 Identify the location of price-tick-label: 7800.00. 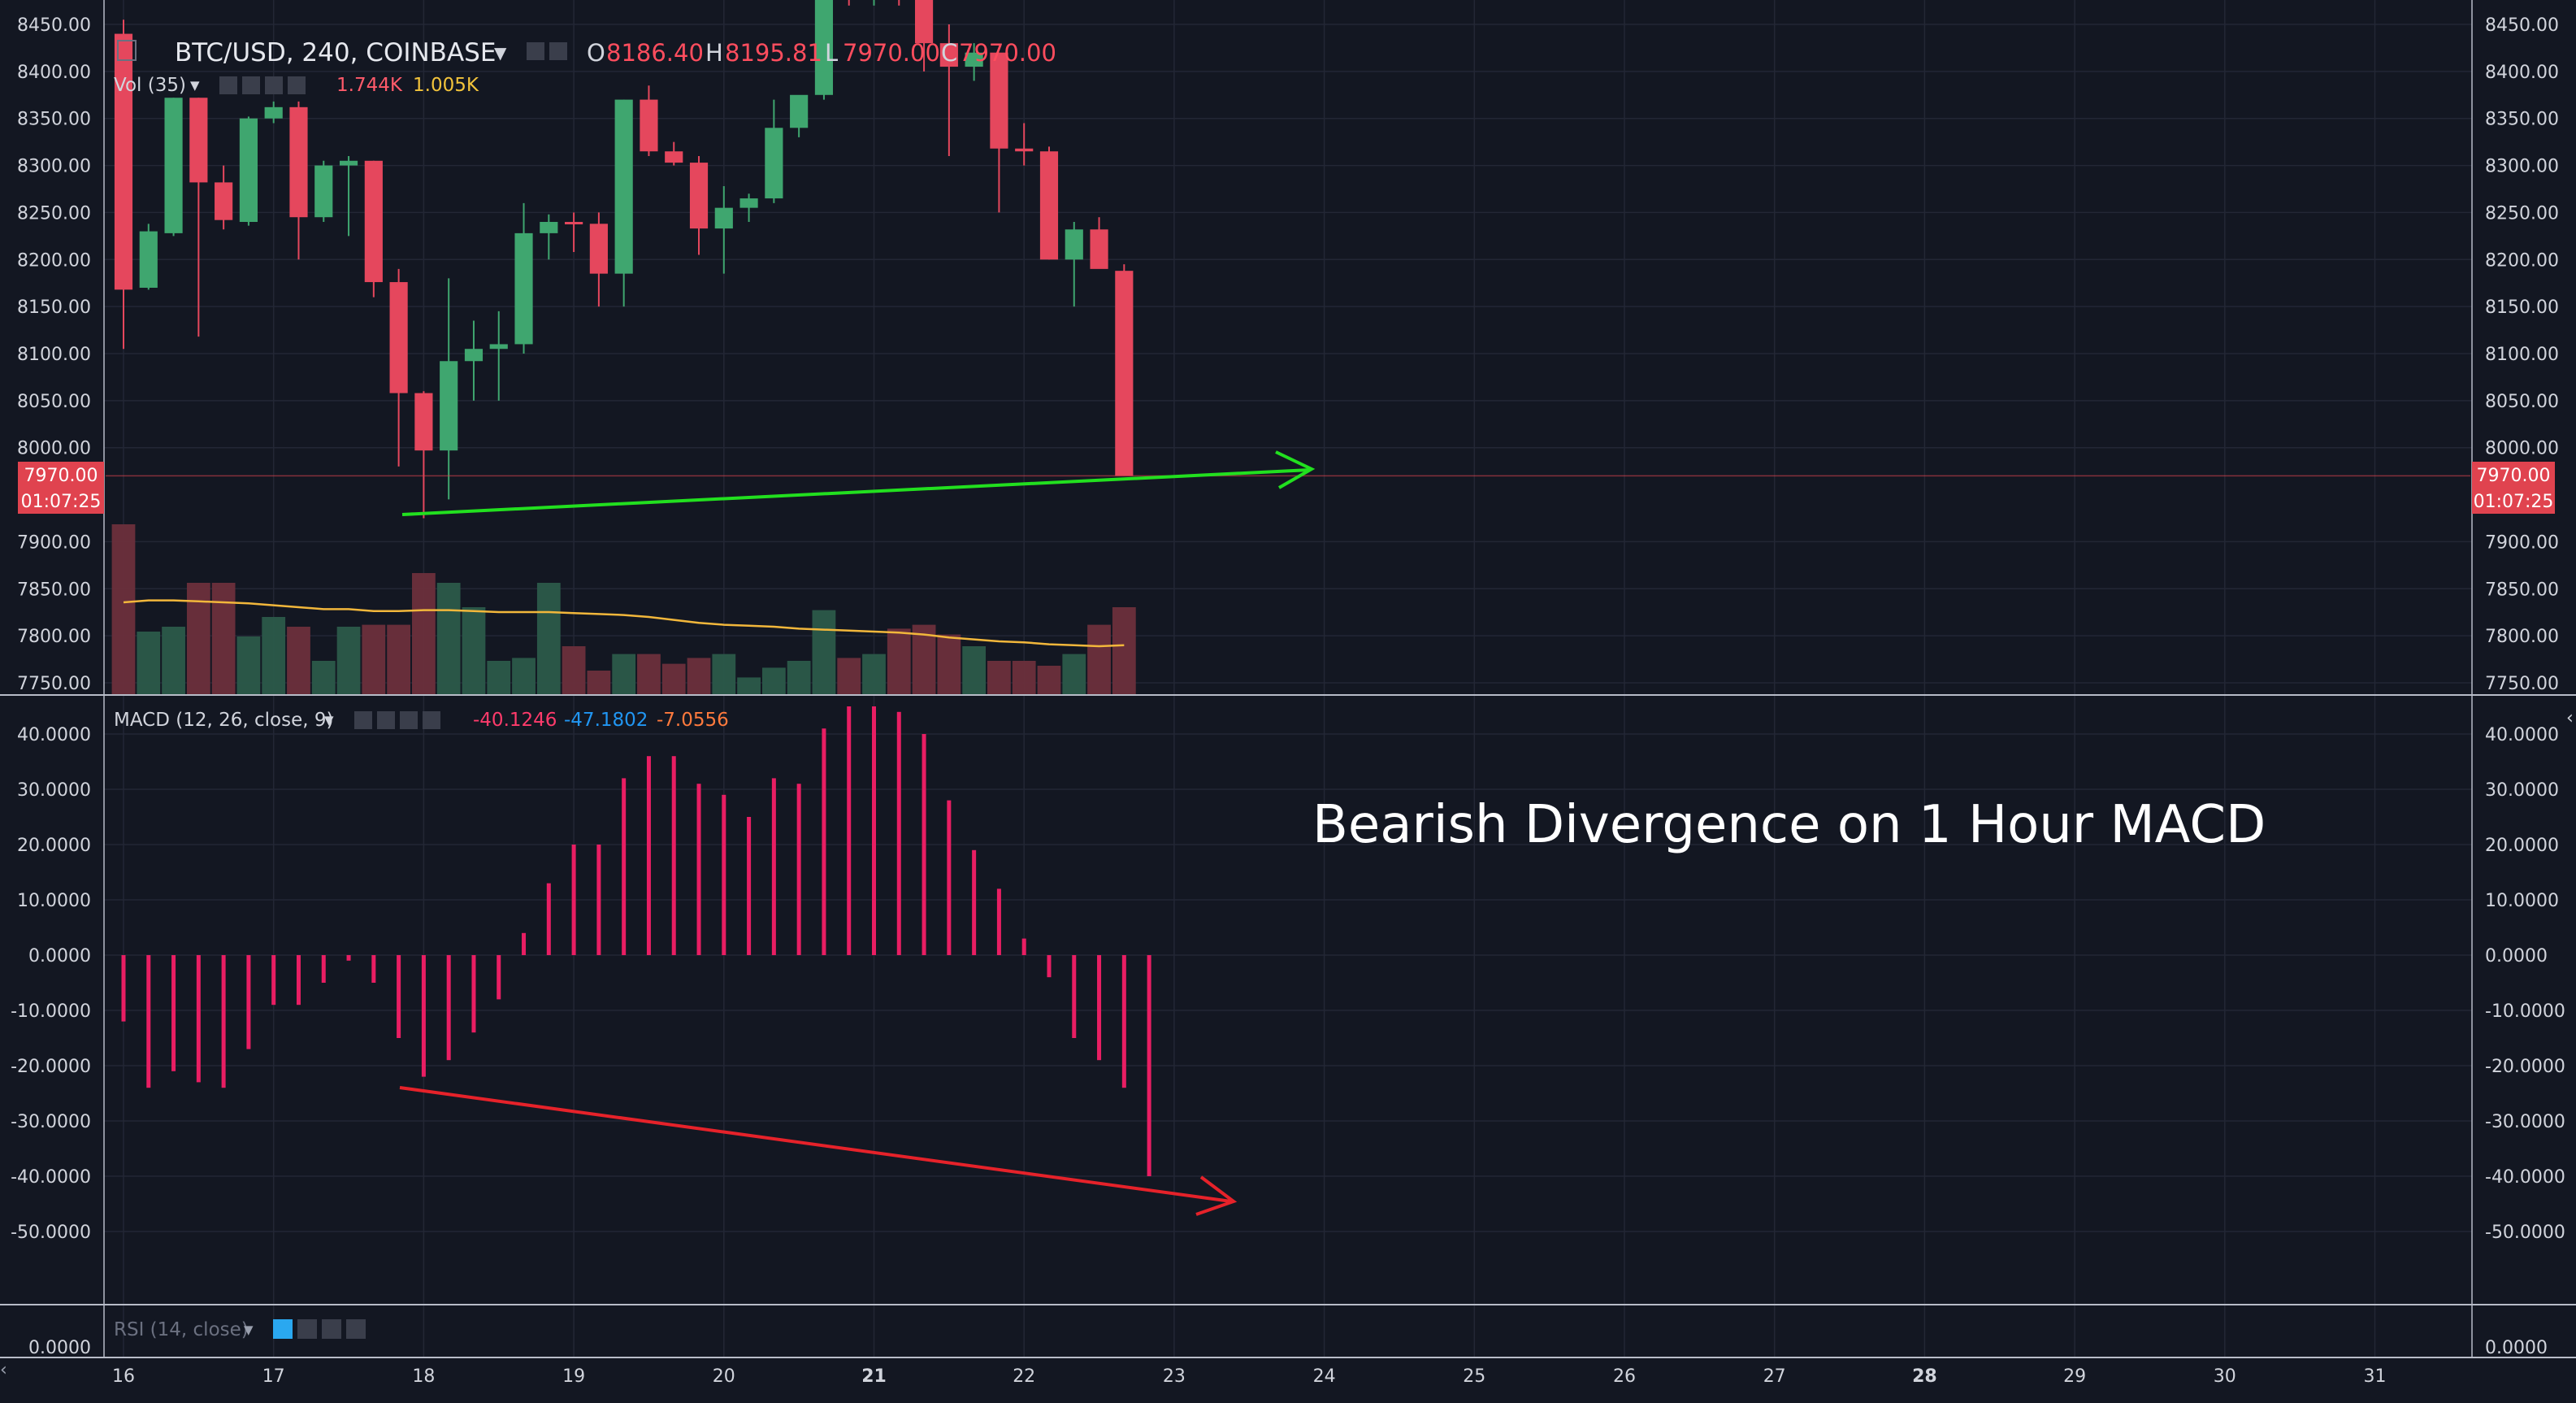
(54, 637).